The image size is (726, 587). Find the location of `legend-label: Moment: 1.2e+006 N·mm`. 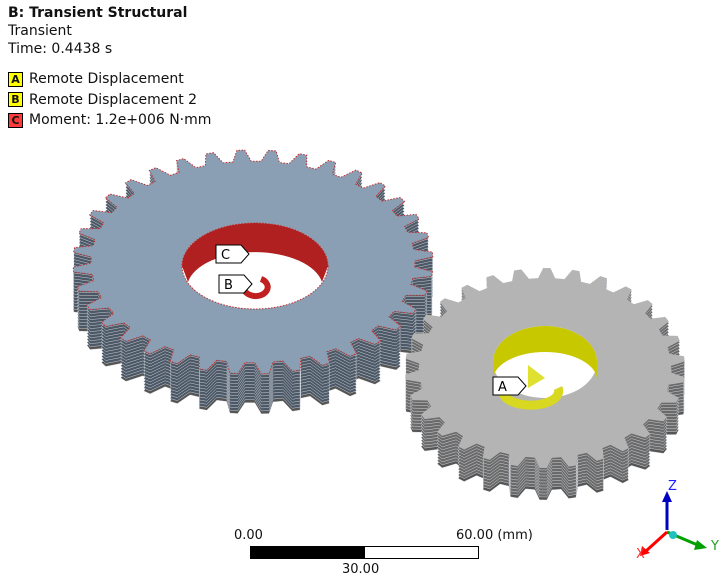

legend-label: Moment: 1.2e+006 N·mm is located at coordinates (120, 120).